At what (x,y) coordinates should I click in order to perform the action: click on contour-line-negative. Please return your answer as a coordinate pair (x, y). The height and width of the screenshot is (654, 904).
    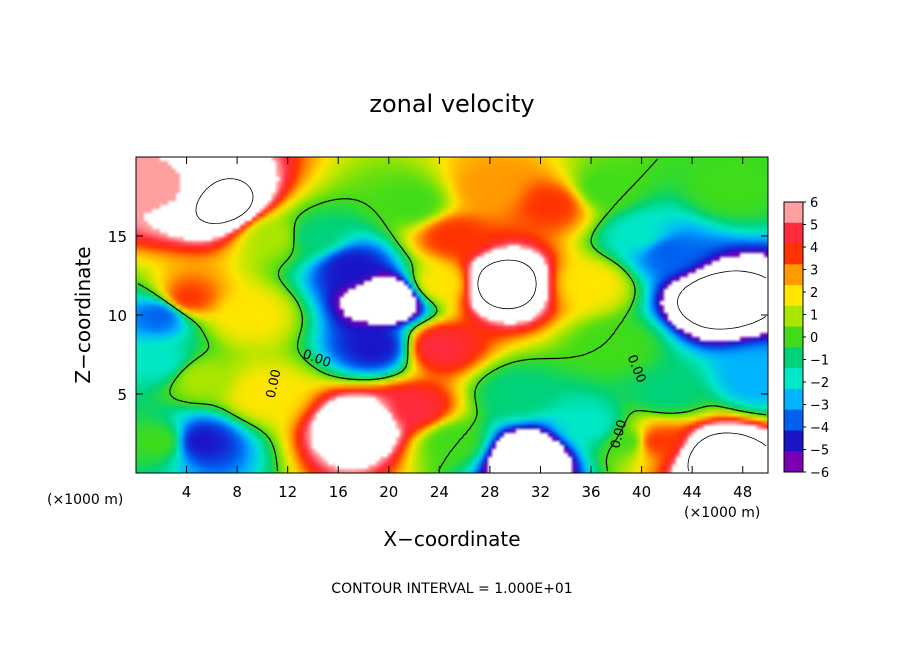
    Looking at the image, I should click on (722, 300).